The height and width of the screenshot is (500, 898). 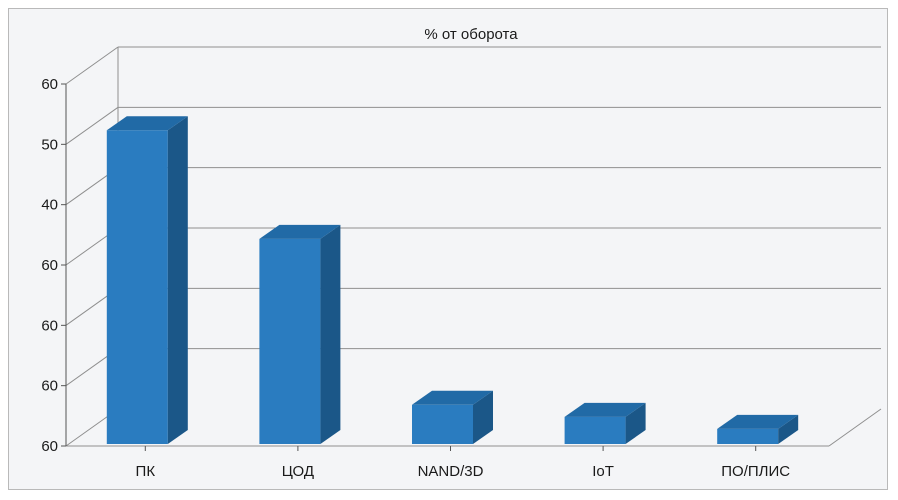 I want to click on x-category-label: ПК, so click(x=146, y=471).